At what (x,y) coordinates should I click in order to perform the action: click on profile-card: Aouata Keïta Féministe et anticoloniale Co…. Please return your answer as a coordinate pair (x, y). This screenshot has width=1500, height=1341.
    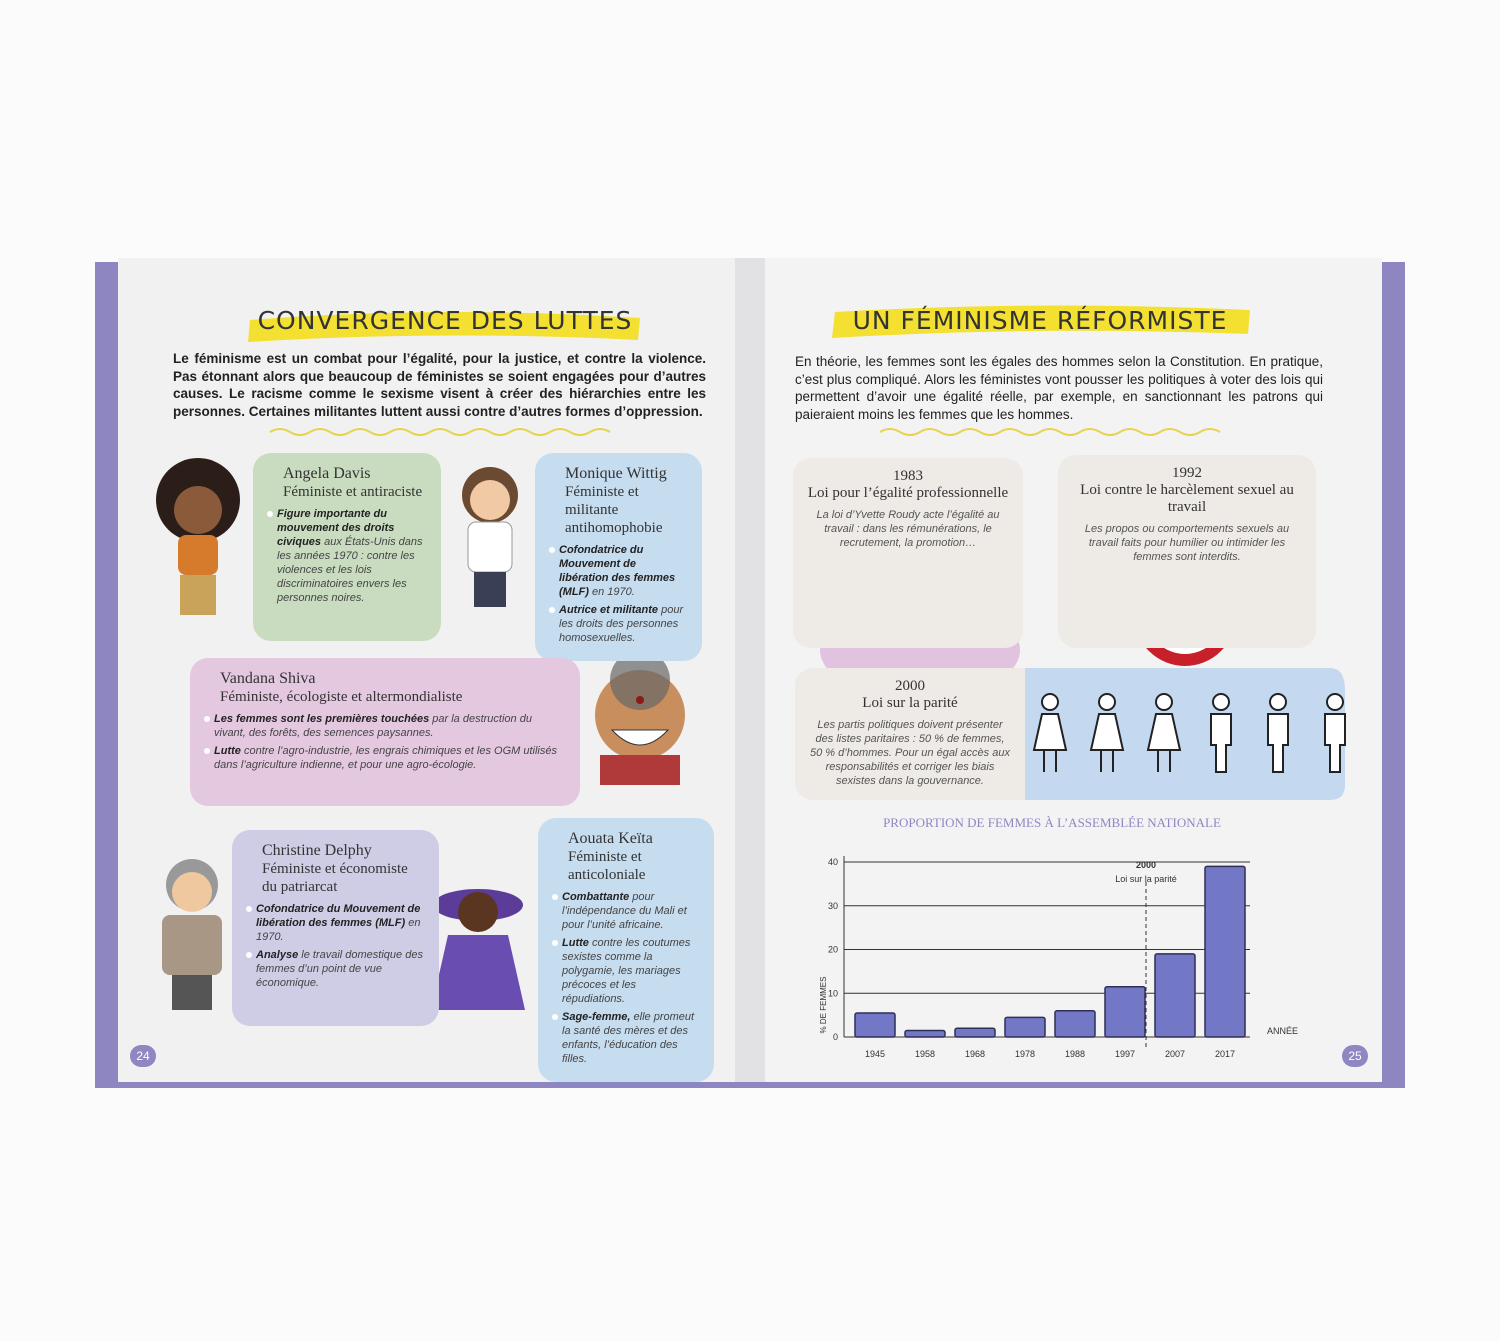
    Looking at the image, I should click on (626, 950).